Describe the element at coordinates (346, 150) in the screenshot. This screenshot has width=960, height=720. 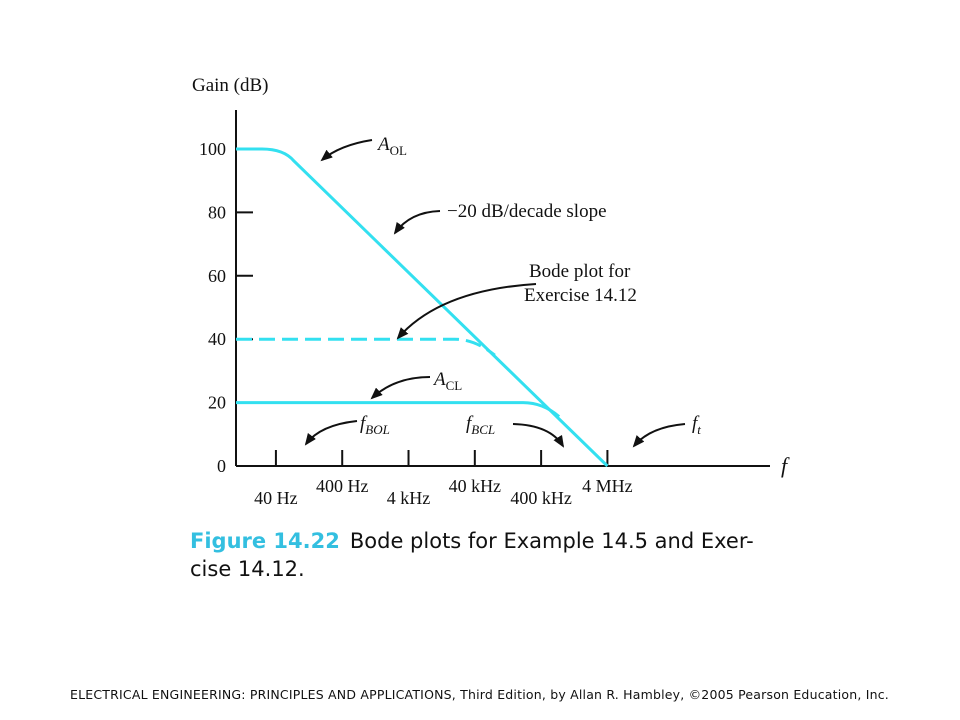
I see `arrow-aol` at that location.